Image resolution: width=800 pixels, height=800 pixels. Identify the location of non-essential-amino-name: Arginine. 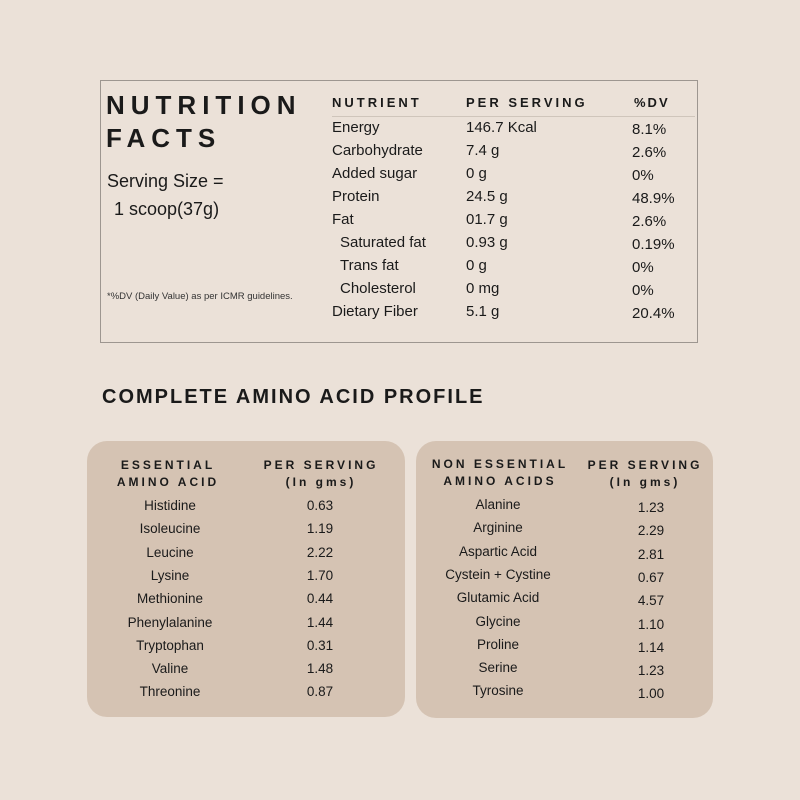
(498, 528).